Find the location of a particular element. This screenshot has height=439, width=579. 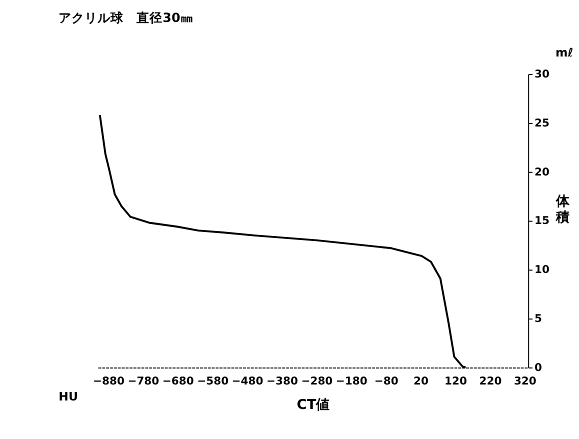

y-tick-label: 30 is located at coordinates (542, 73).